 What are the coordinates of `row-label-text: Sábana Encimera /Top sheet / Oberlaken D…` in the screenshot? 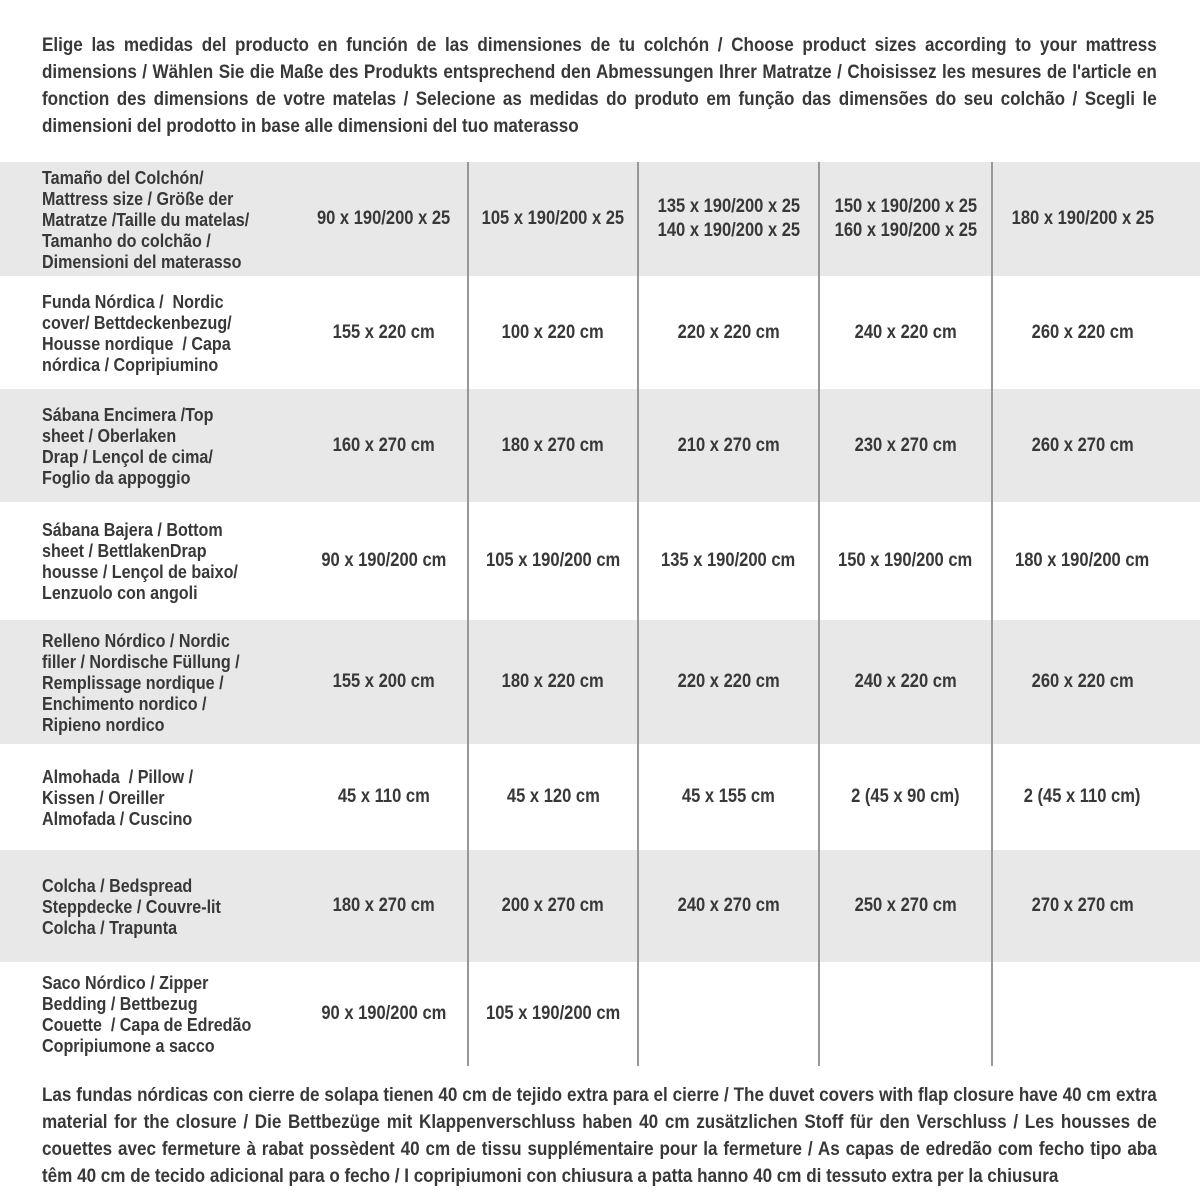 It's located at (128, 445).